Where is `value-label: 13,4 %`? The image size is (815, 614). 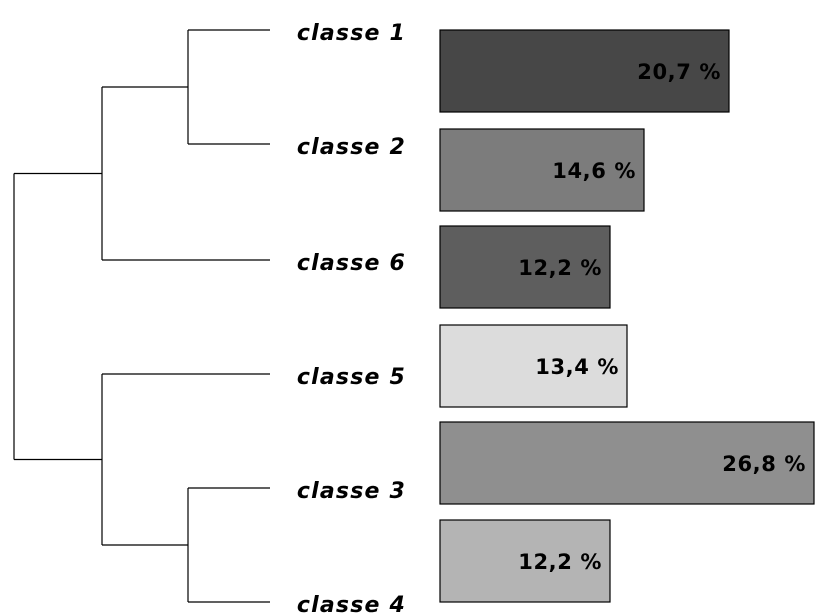 value-label: 13,4 % is located at coordinates (577, 367).